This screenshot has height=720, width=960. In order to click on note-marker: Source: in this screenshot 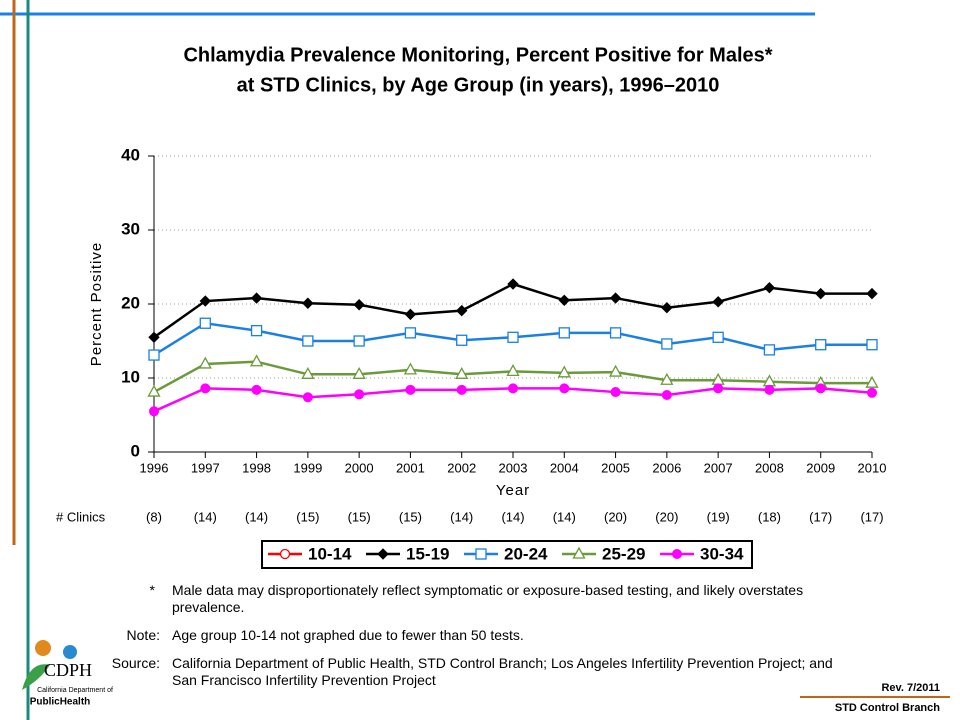, I will do `click(135, 663)`.